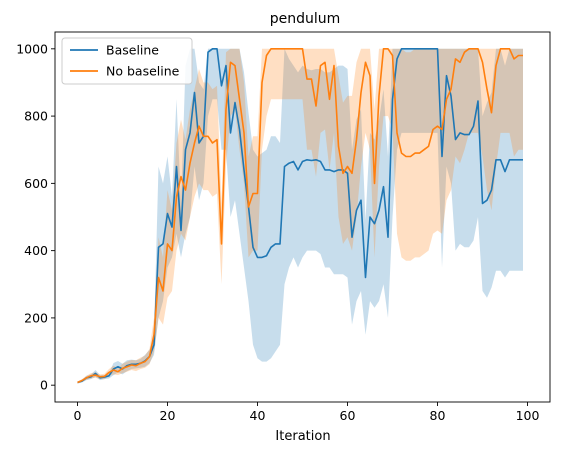 This screenshot has width=561, height=453. I want to click on x-tick-label: 80, so click(438, 415).